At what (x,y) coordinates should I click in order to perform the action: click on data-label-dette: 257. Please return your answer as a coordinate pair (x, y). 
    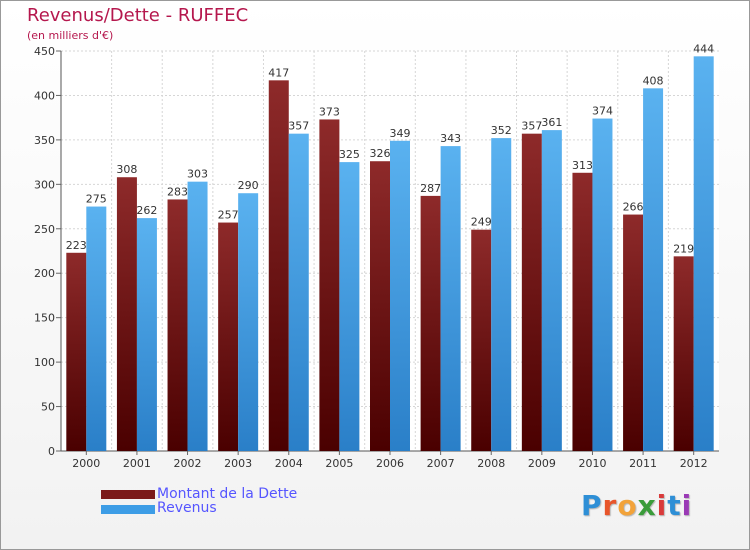
    Looking at the image, I should click on (228, 215).